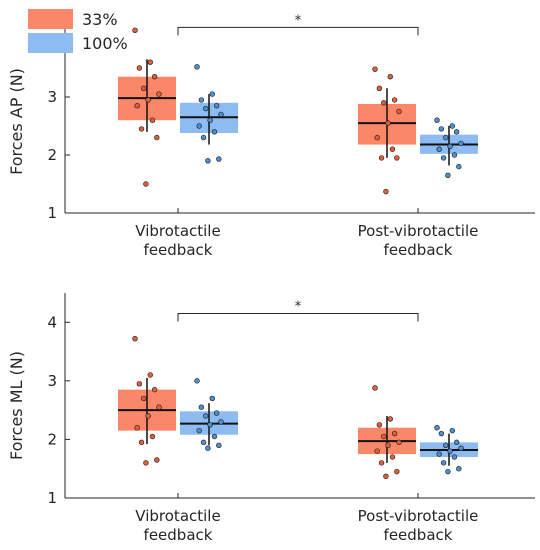  Describe the element at coordinates (16, 121) in the screenshot. I see `y-axis-label: Forces AP (N)` at that location.